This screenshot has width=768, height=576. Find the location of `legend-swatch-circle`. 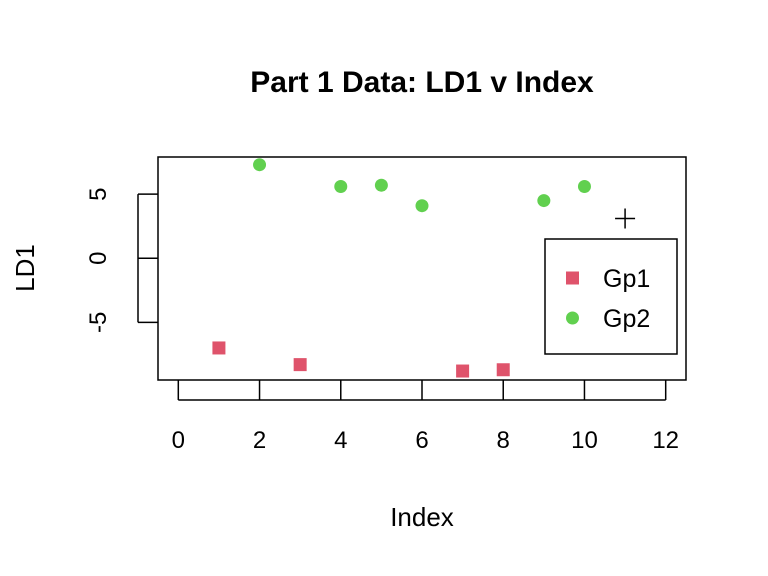

legend-swatch-circle is located at coordinates (572, 318).